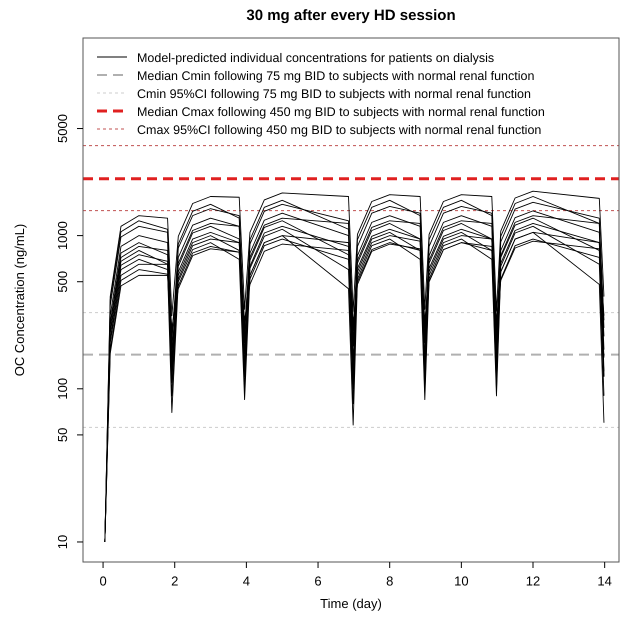 This screenshot has height=618, width=622. I want to click on legend-label: Model-predicted individual concentrations for patients on dialysis, so click(315, 58).